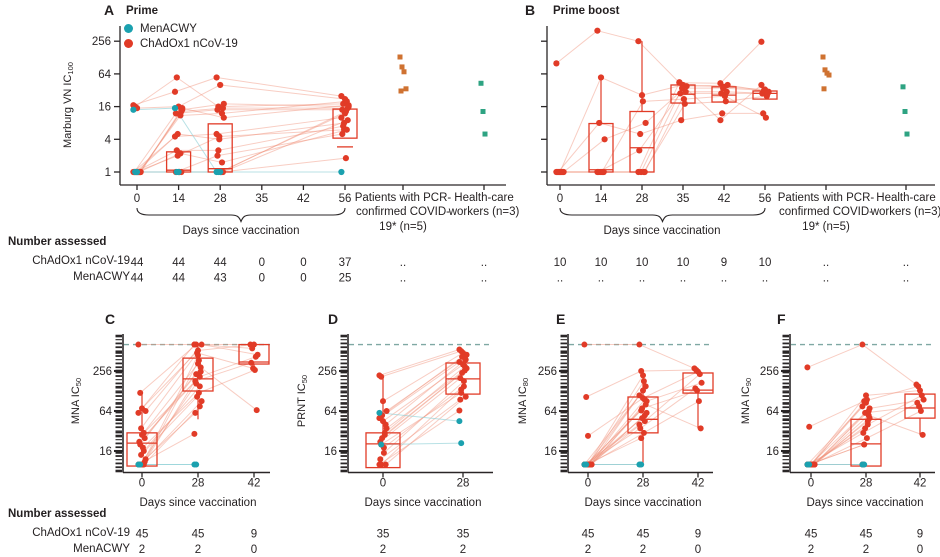 This screenshot has height=557, width=940. Describe the element at coordinates (345, 279) in the screenshot. I see `assessed-value: 25` at that location.